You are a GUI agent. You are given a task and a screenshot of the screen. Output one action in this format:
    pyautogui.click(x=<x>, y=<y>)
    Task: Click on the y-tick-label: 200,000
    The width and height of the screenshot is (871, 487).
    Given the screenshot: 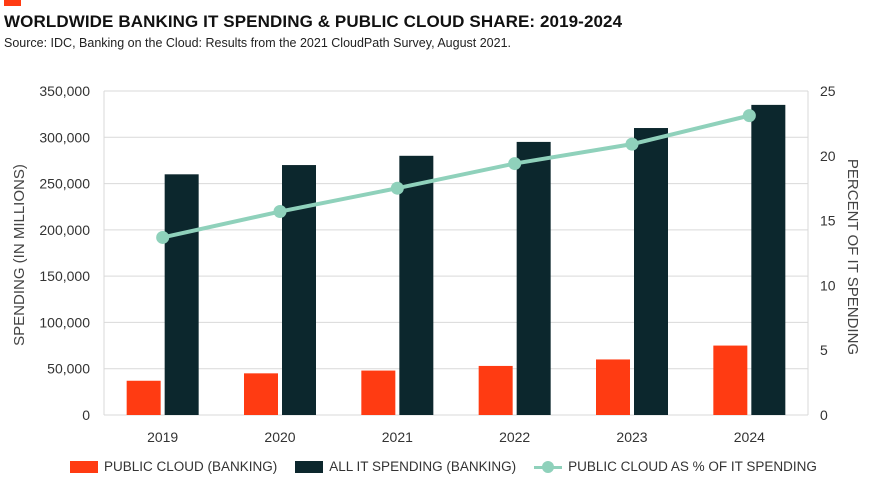 What is the action you would take?
    pyautogui.click(x=64, y=230)
    